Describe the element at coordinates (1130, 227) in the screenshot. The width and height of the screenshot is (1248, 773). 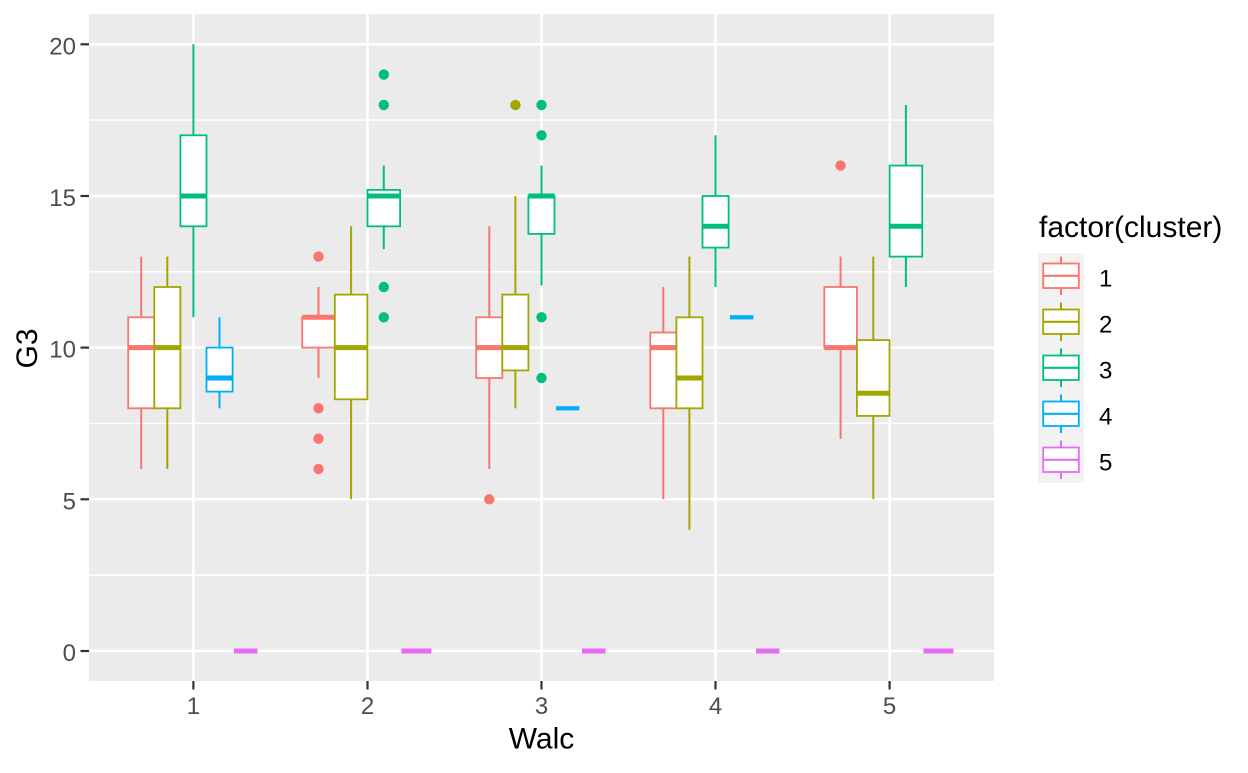
I see `svg-text: factor(cluster)` at that location.